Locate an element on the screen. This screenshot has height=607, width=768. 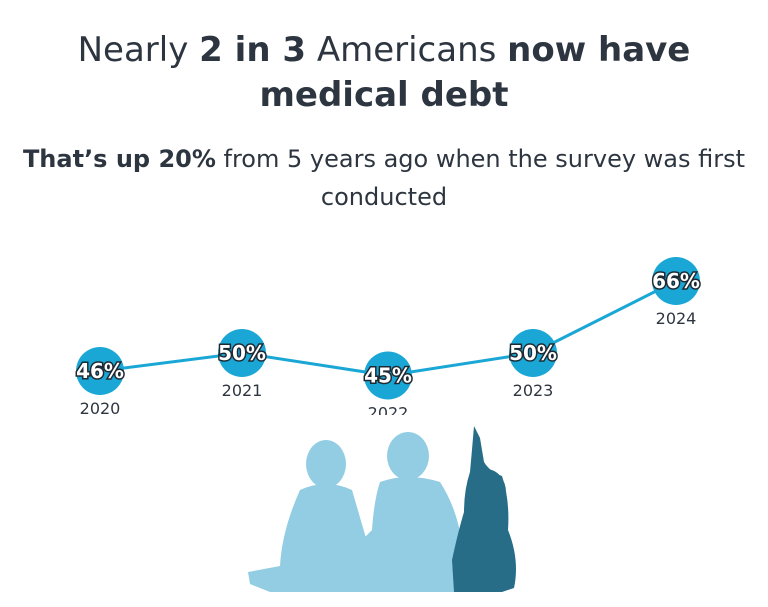
data-point-2021 is located at coordinates (242, 353).